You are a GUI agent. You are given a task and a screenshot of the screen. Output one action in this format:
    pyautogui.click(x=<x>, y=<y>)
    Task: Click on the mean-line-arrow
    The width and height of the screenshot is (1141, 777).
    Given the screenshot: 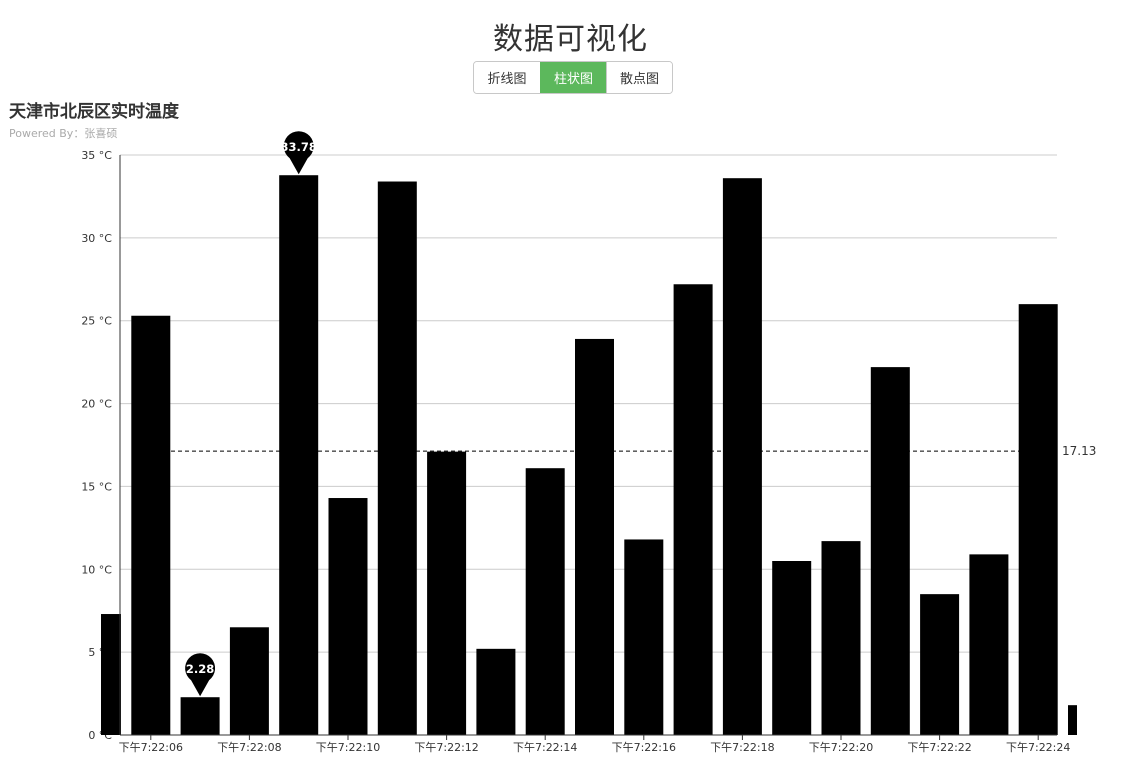 What is the action you would take?
    pyautogui.click(x=1049, y=451)
    